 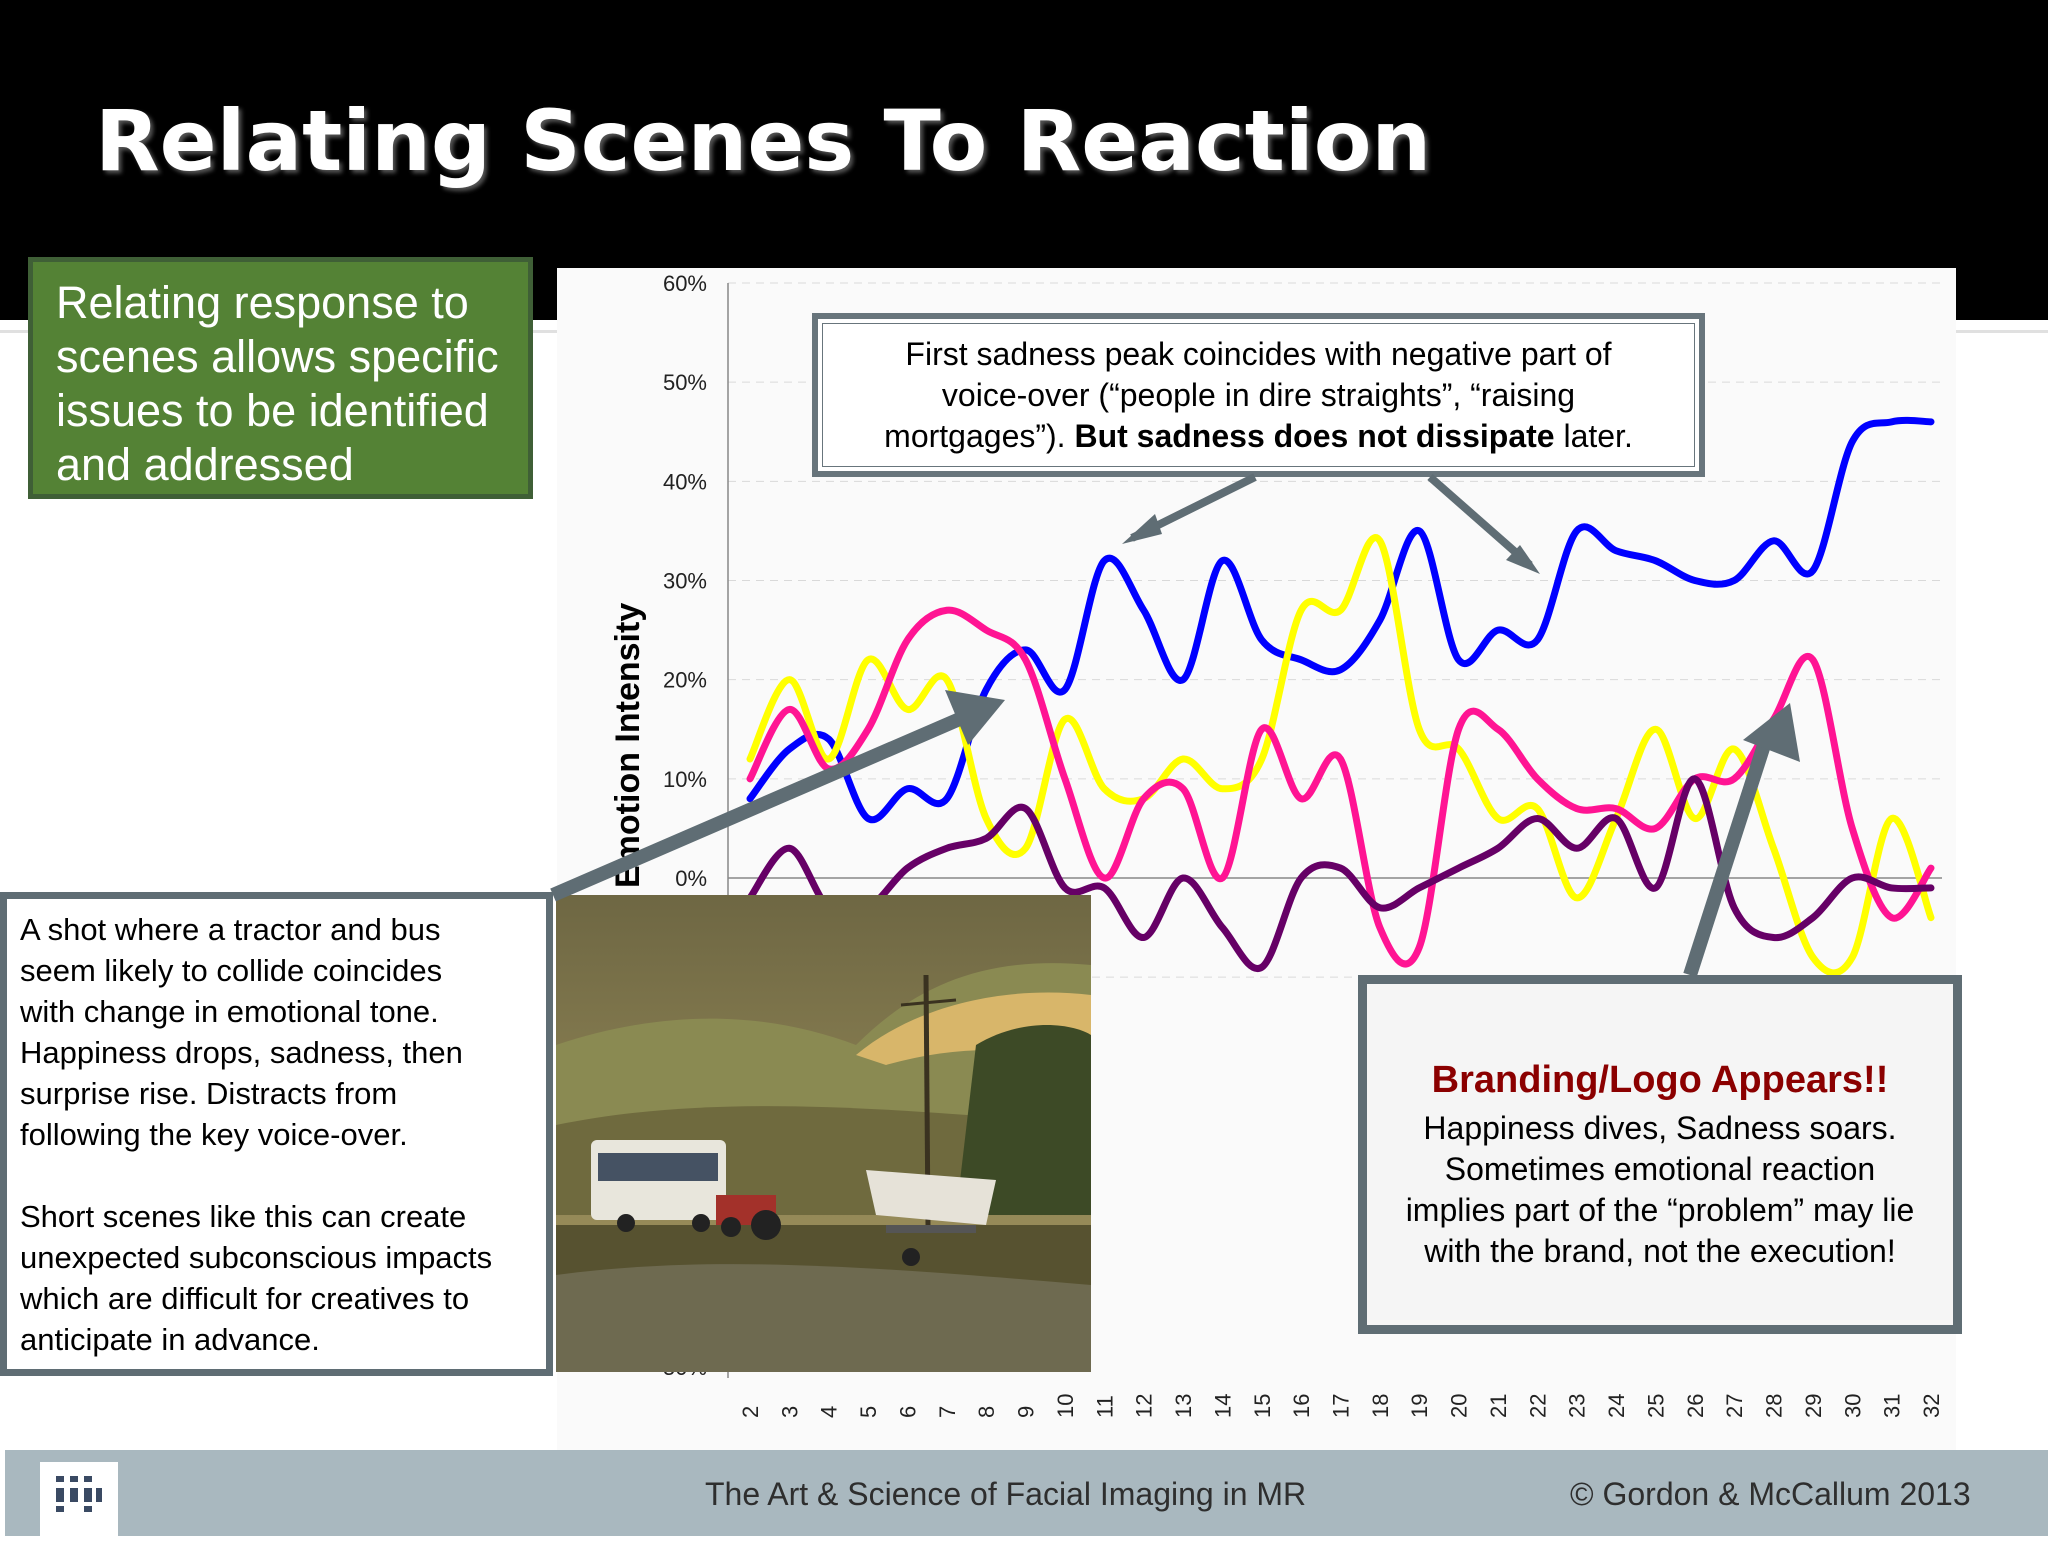 I want to click on y-tick-label: 10%, so click(x=685, y=779).